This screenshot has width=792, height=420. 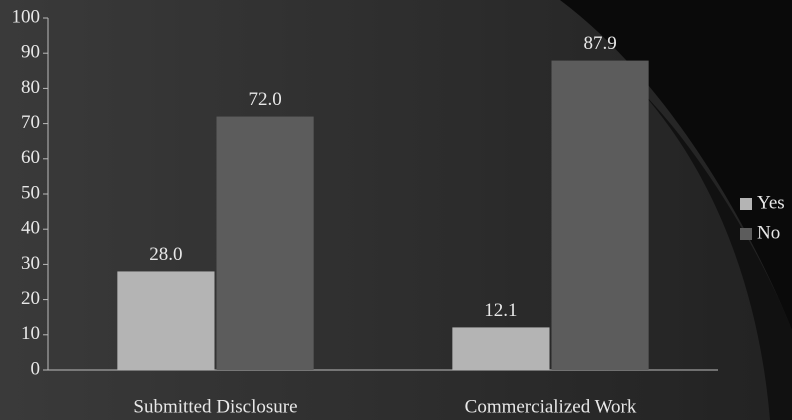 What do you see at coordinates (36, 368) in the screenshot?
I see `y-tick-label: 0` at bounding box center [36, 368].